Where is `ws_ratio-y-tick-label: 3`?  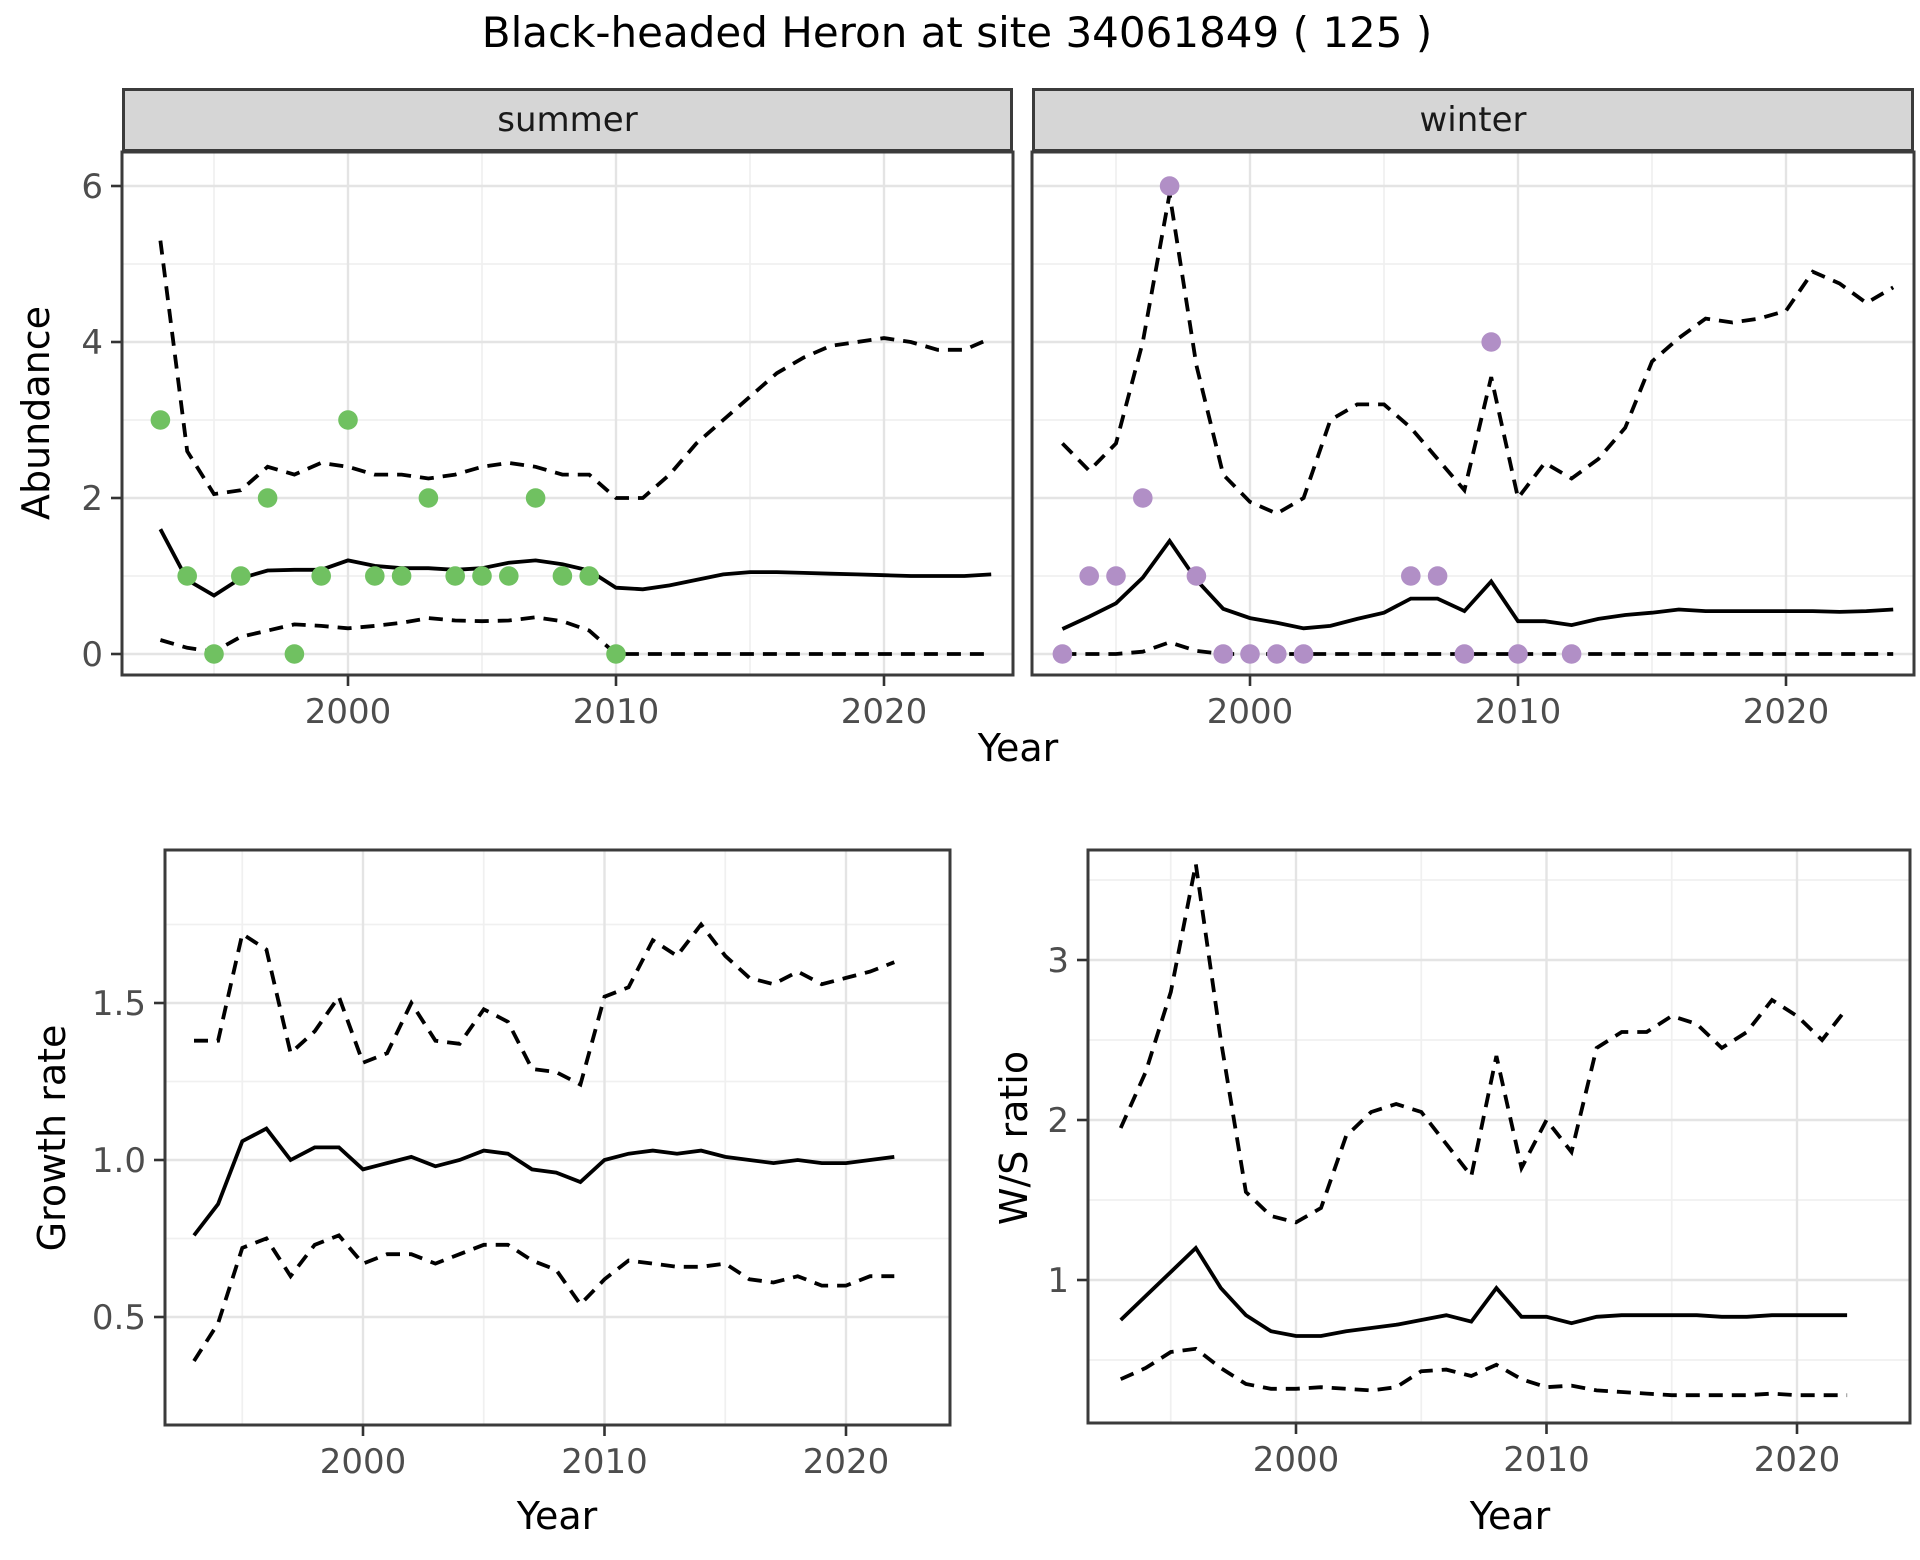 ws_ratio-y-tick-label: 3 is located at coordinates (1058, 961).